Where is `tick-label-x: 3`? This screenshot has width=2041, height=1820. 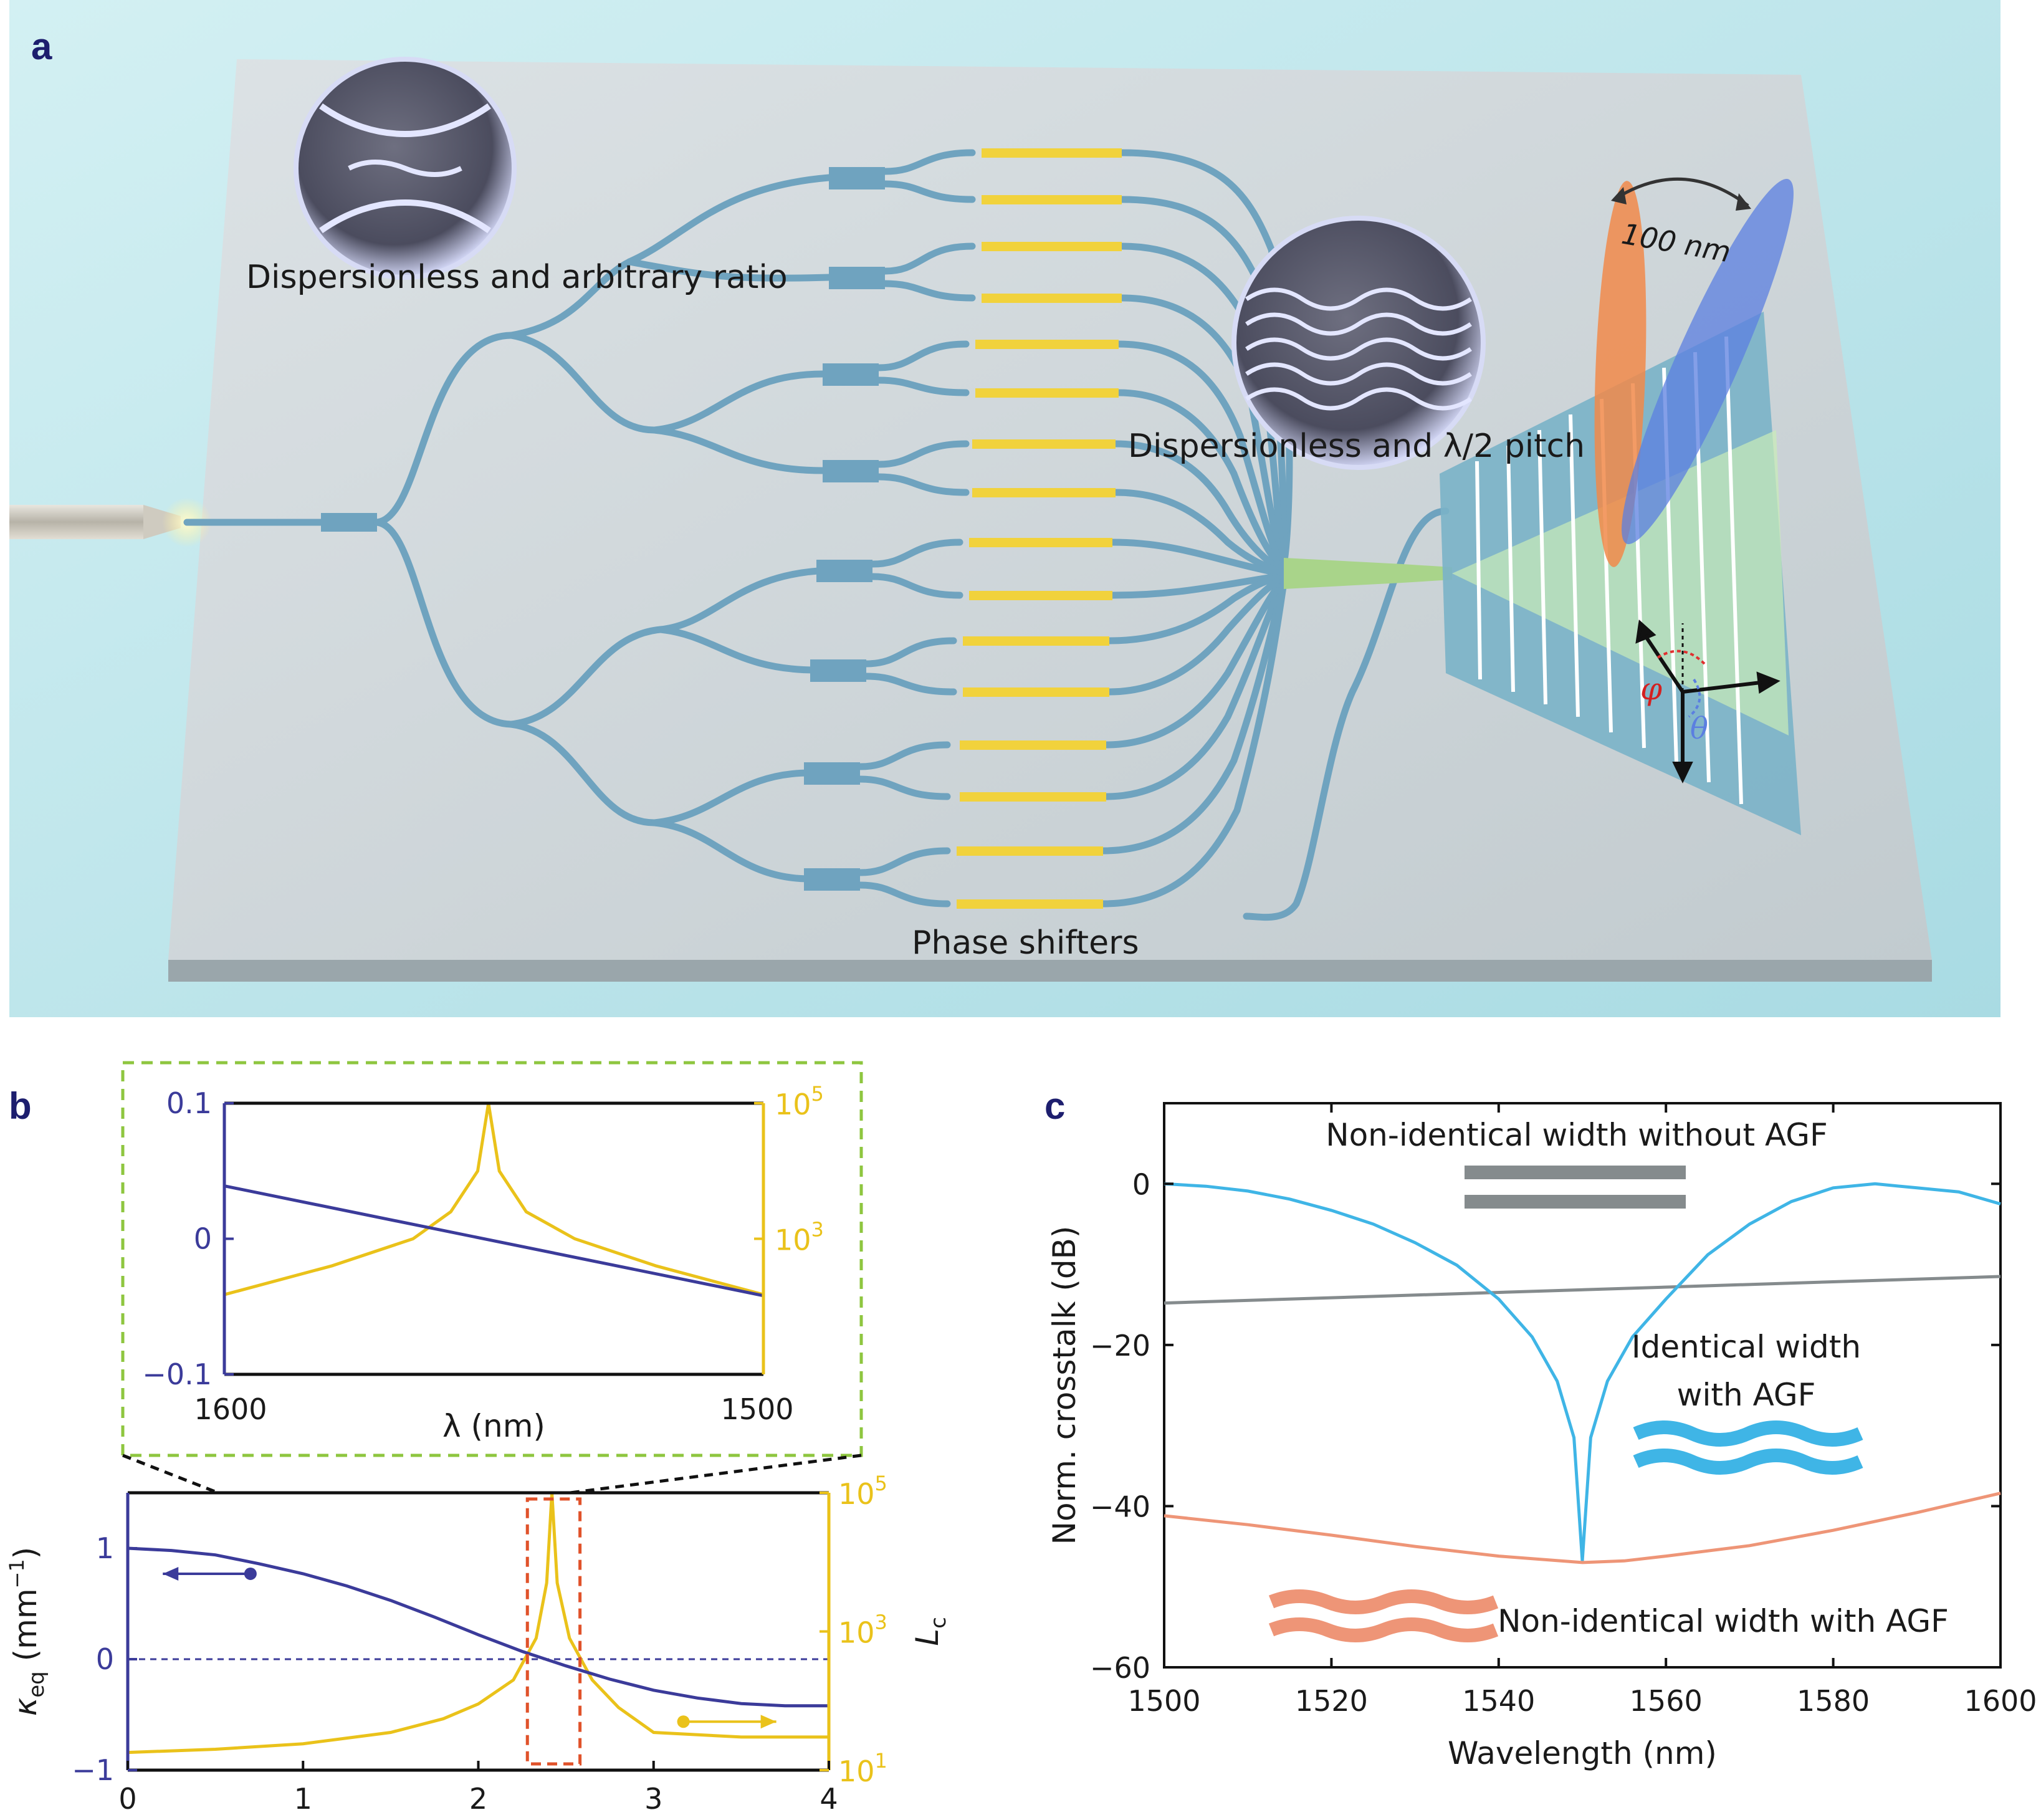
tick-label-x: 3 is located at coordinates (653, 1799).